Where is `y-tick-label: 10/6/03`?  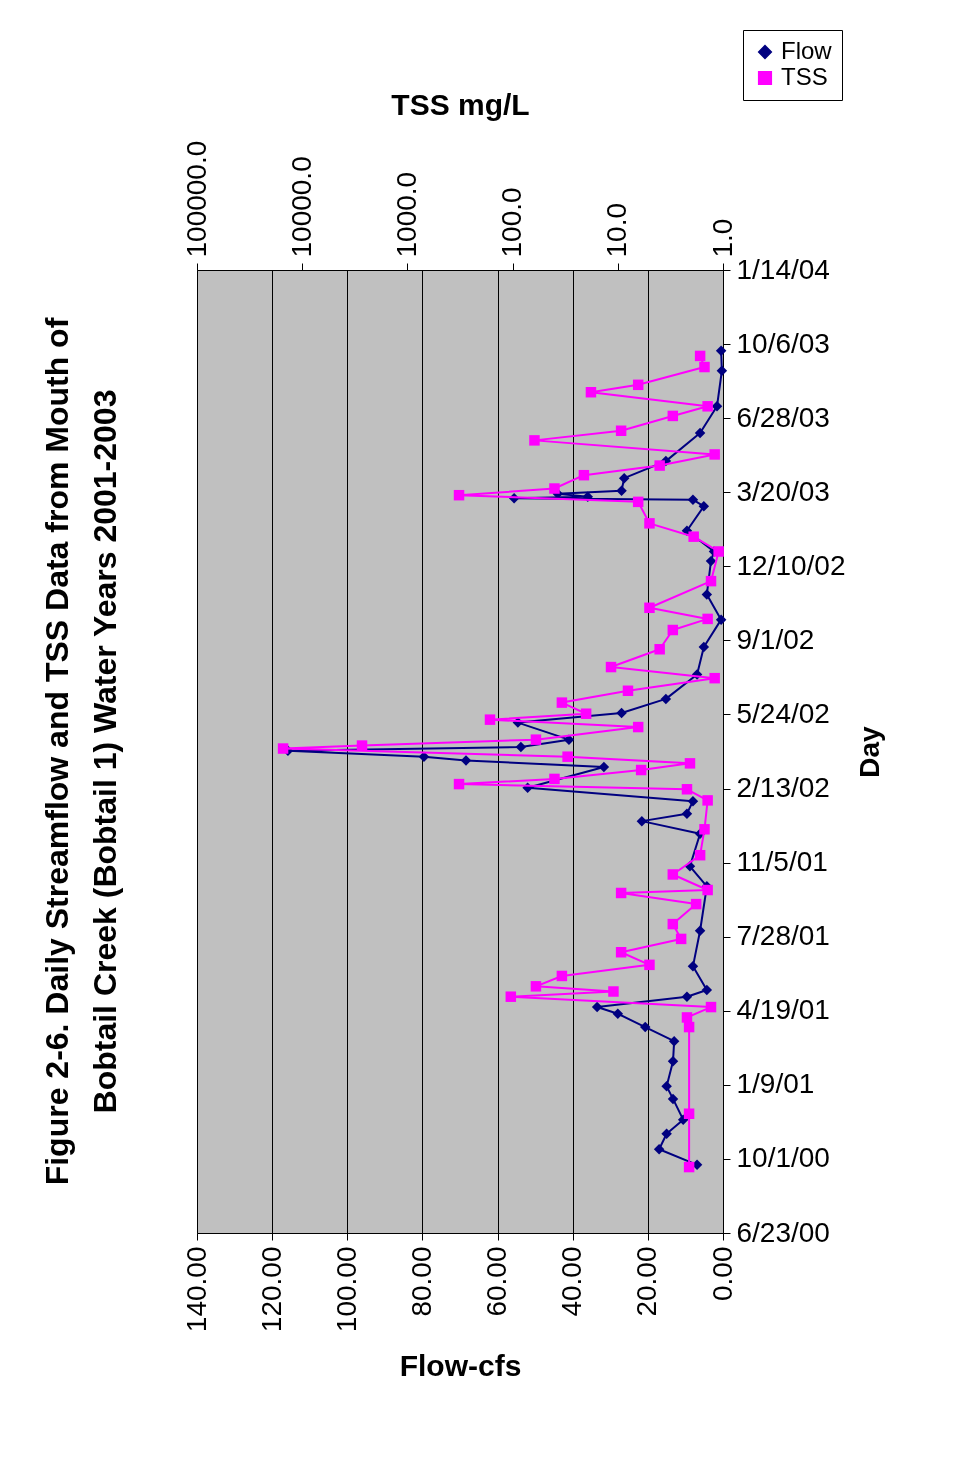
y-tick-label: 10/6/03 is located at coordinates (783, 343).